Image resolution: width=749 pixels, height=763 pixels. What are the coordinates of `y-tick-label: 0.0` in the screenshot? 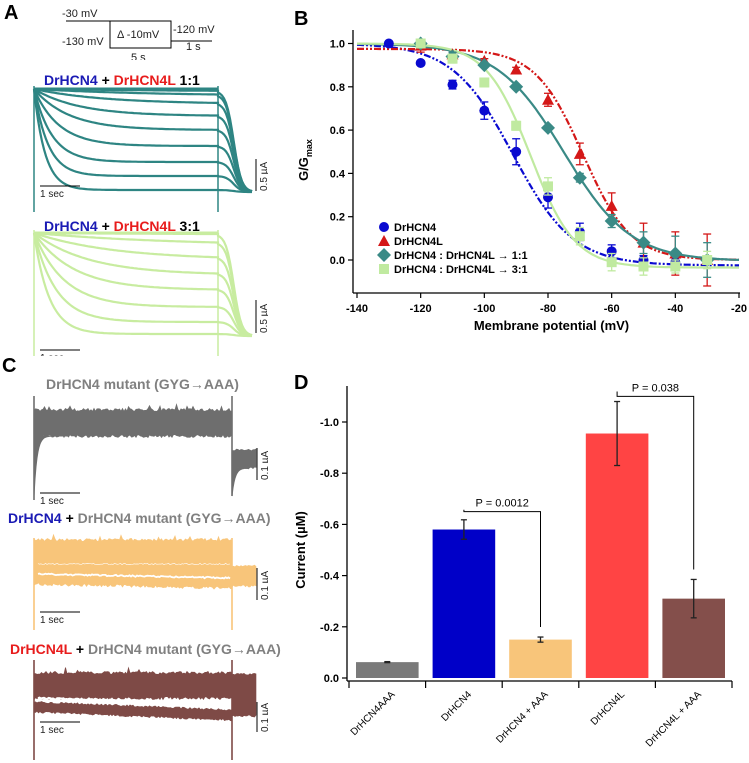 It's located at (331, 679).